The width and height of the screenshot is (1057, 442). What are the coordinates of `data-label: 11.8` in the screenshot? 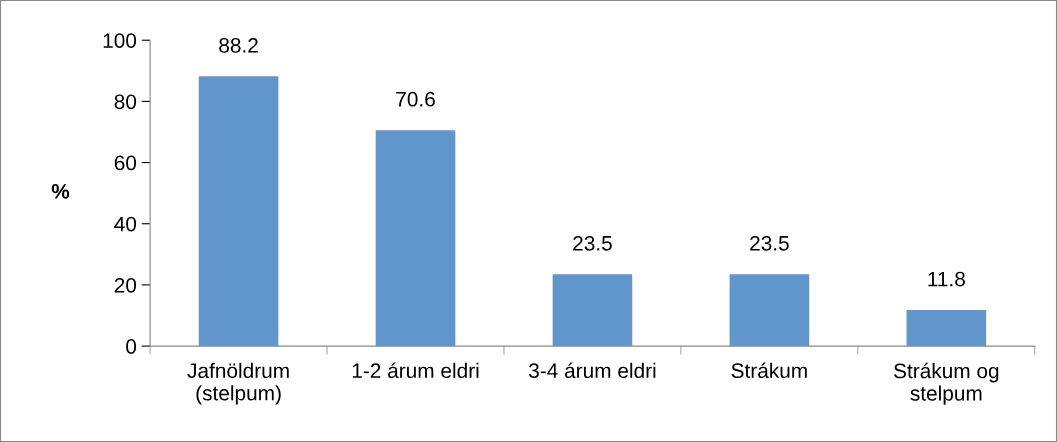 It's located at (946, 279).